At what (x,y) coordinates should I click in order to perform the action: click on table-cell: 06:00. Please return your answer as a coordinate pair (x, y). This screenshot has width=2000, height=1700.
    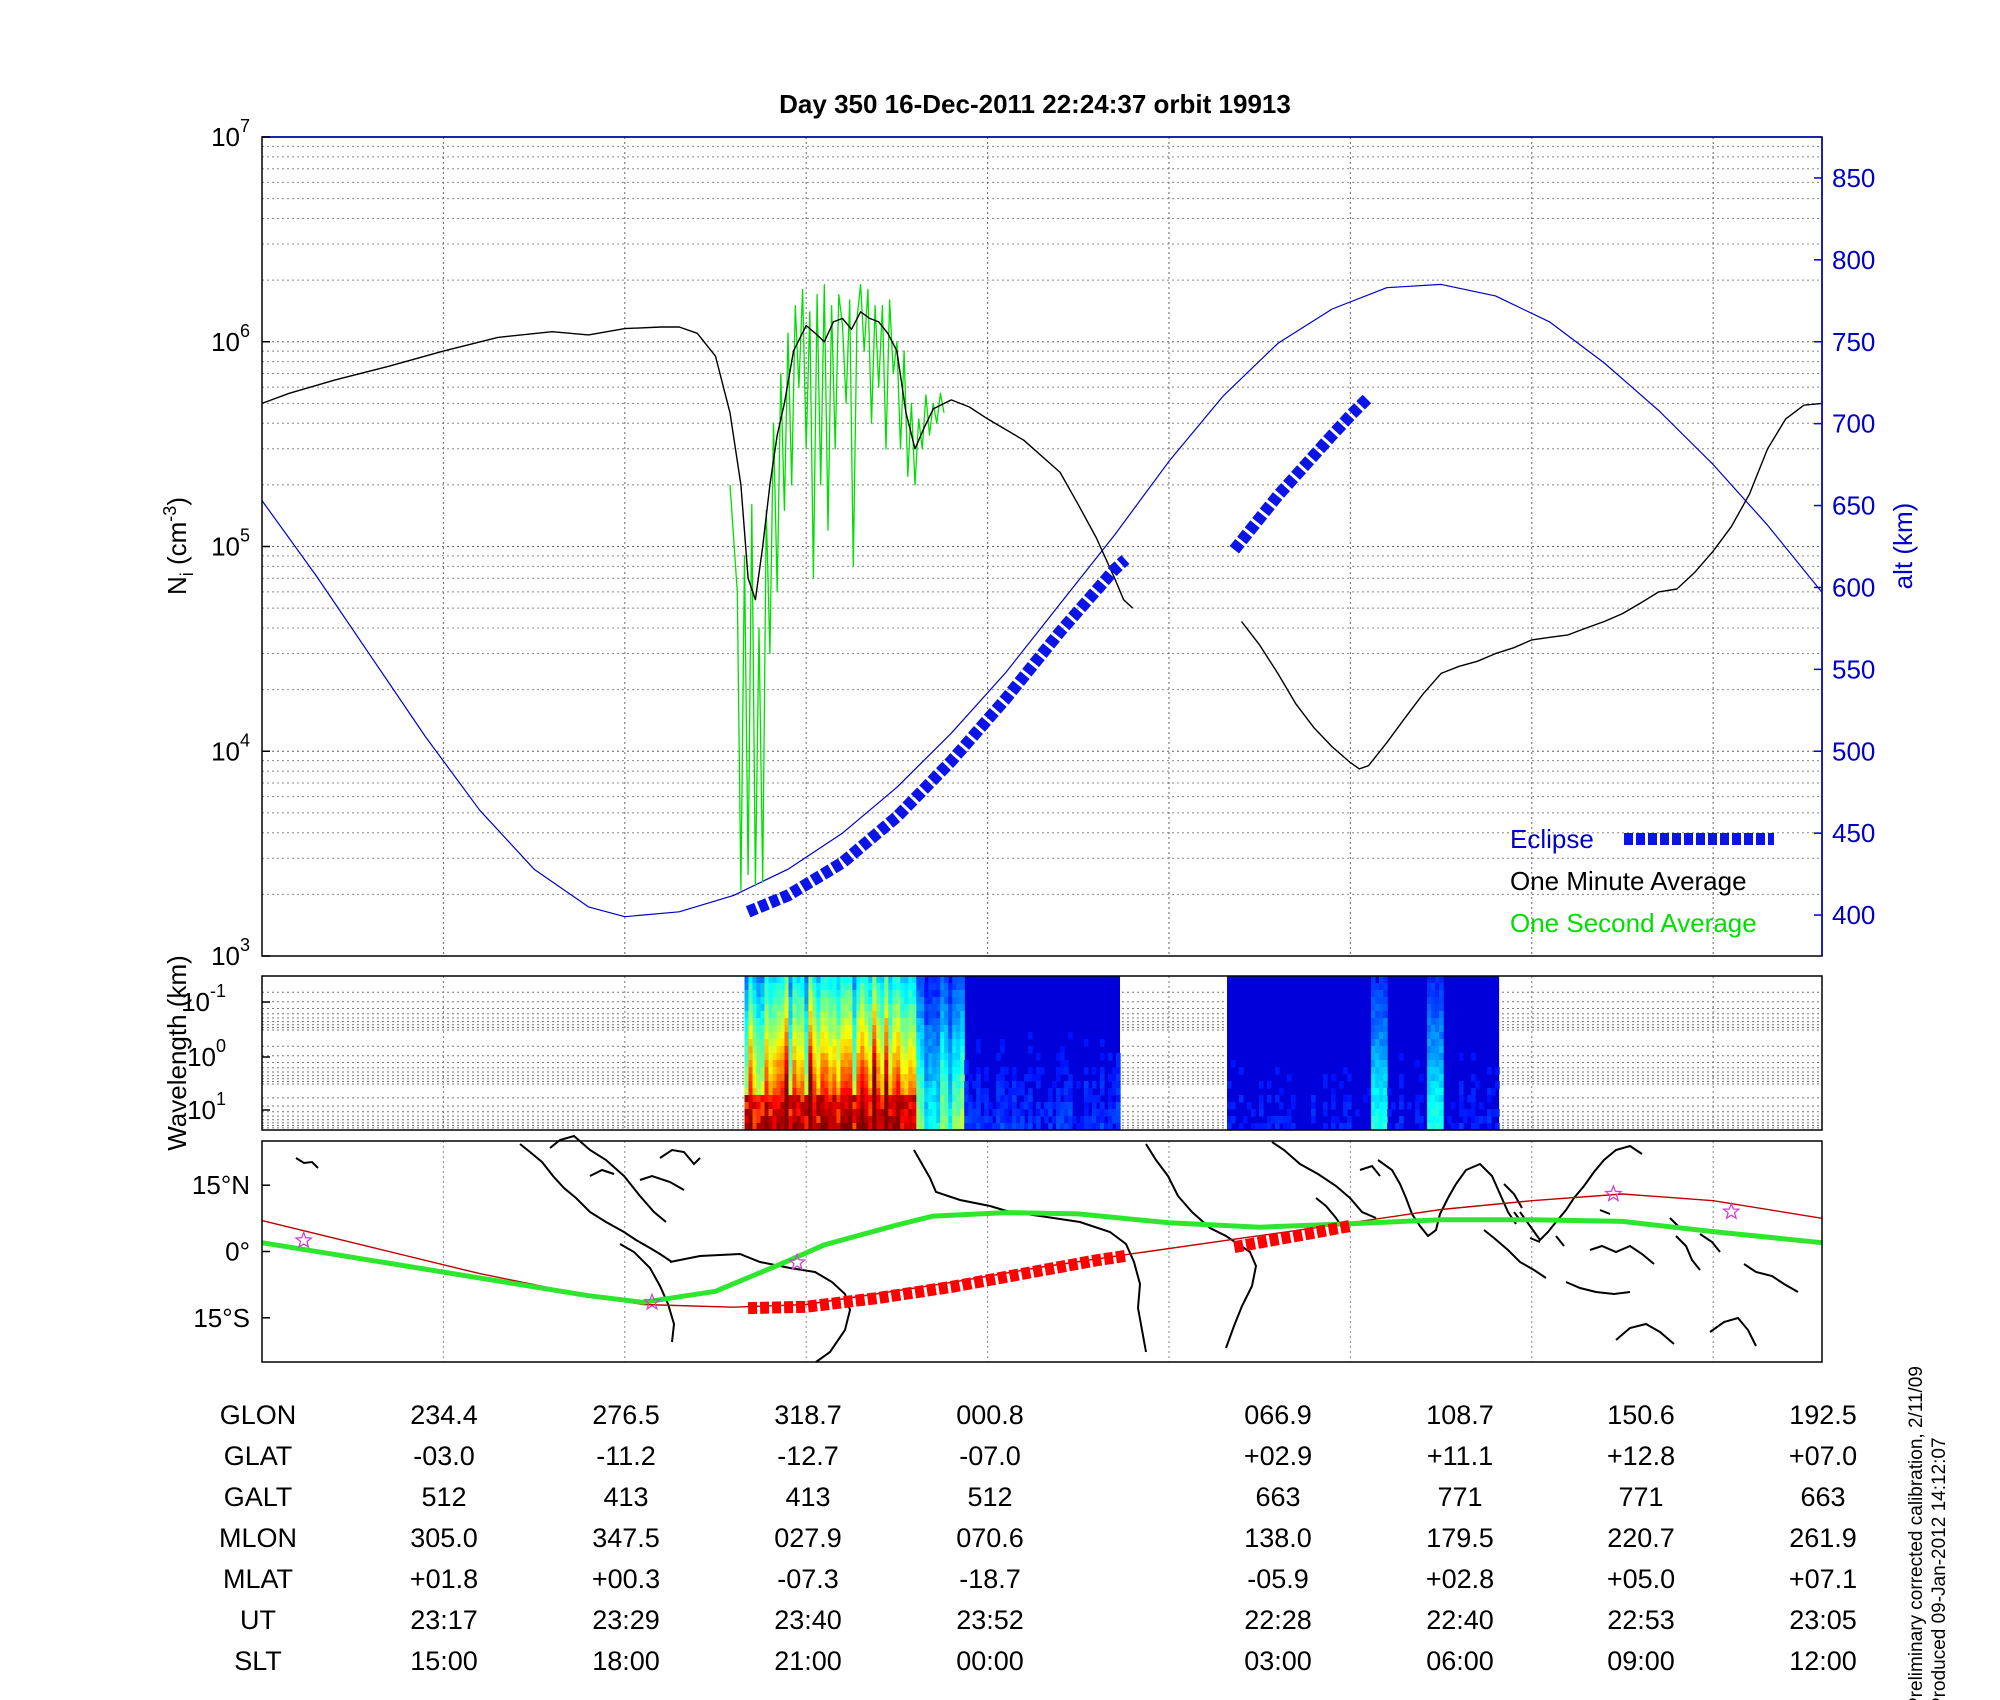
    Looking at the image, I should click on (1460, 1661).